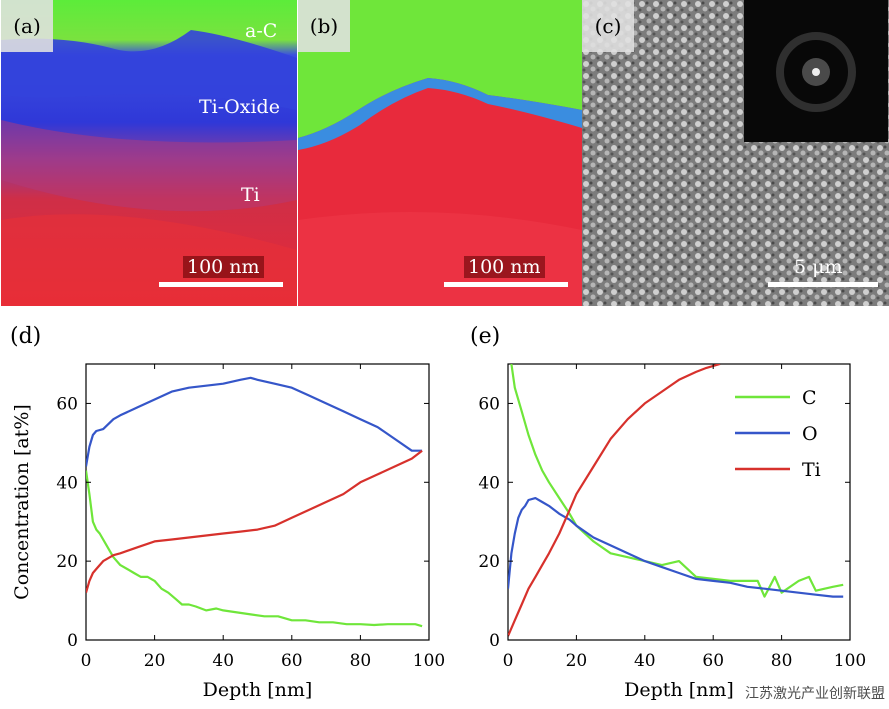  What do you see at coordinates (250, 195) in the screenshot?
I see `label-ti: Ti` at bounding box center [250, 195].